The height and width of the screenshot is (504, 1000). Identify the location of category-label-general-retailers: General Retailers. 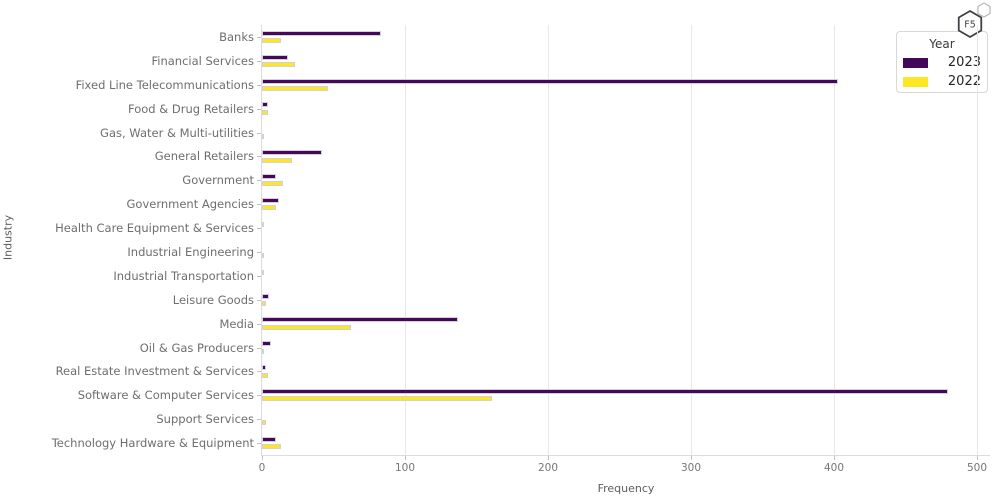
(204, 156).